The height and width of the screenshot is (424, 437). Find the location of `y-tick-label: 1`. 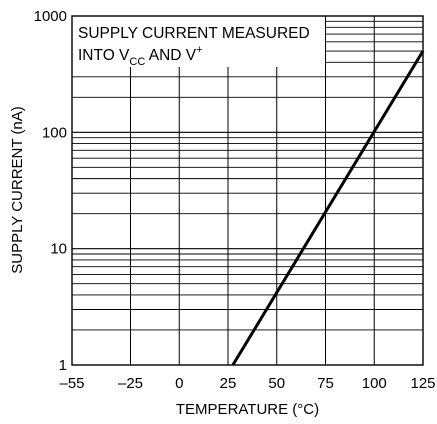

y-tick-label: 1 is located at coordinates (63, 365).